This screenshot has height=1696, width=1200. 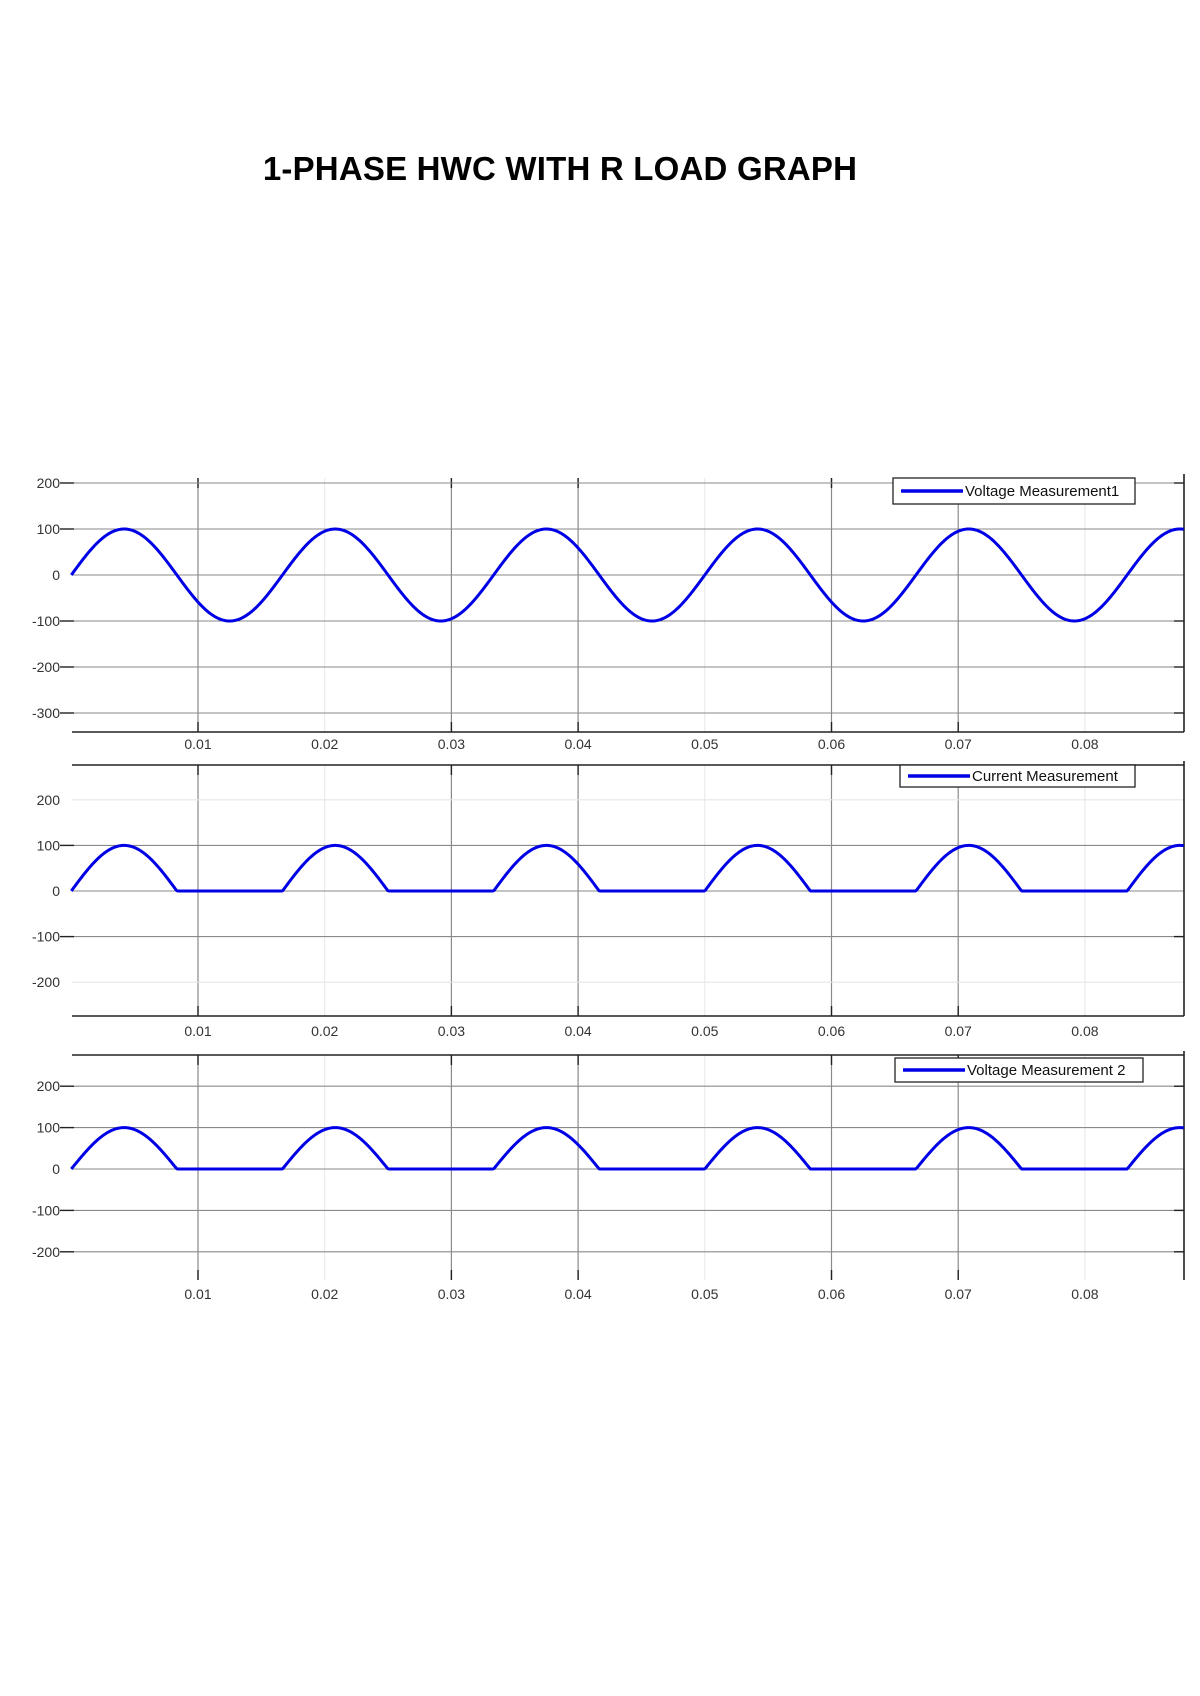 I want to click on legend-label: Current Measurement, so click(x=1045, y=776).